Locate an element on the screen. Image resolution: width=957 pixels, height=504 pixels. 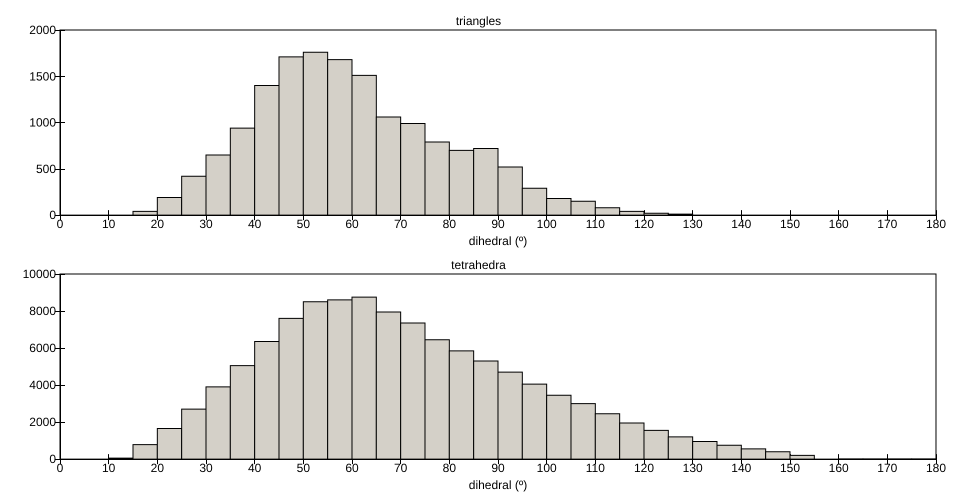
y-tick-label: 8000 is located at coordinates (42, 311).